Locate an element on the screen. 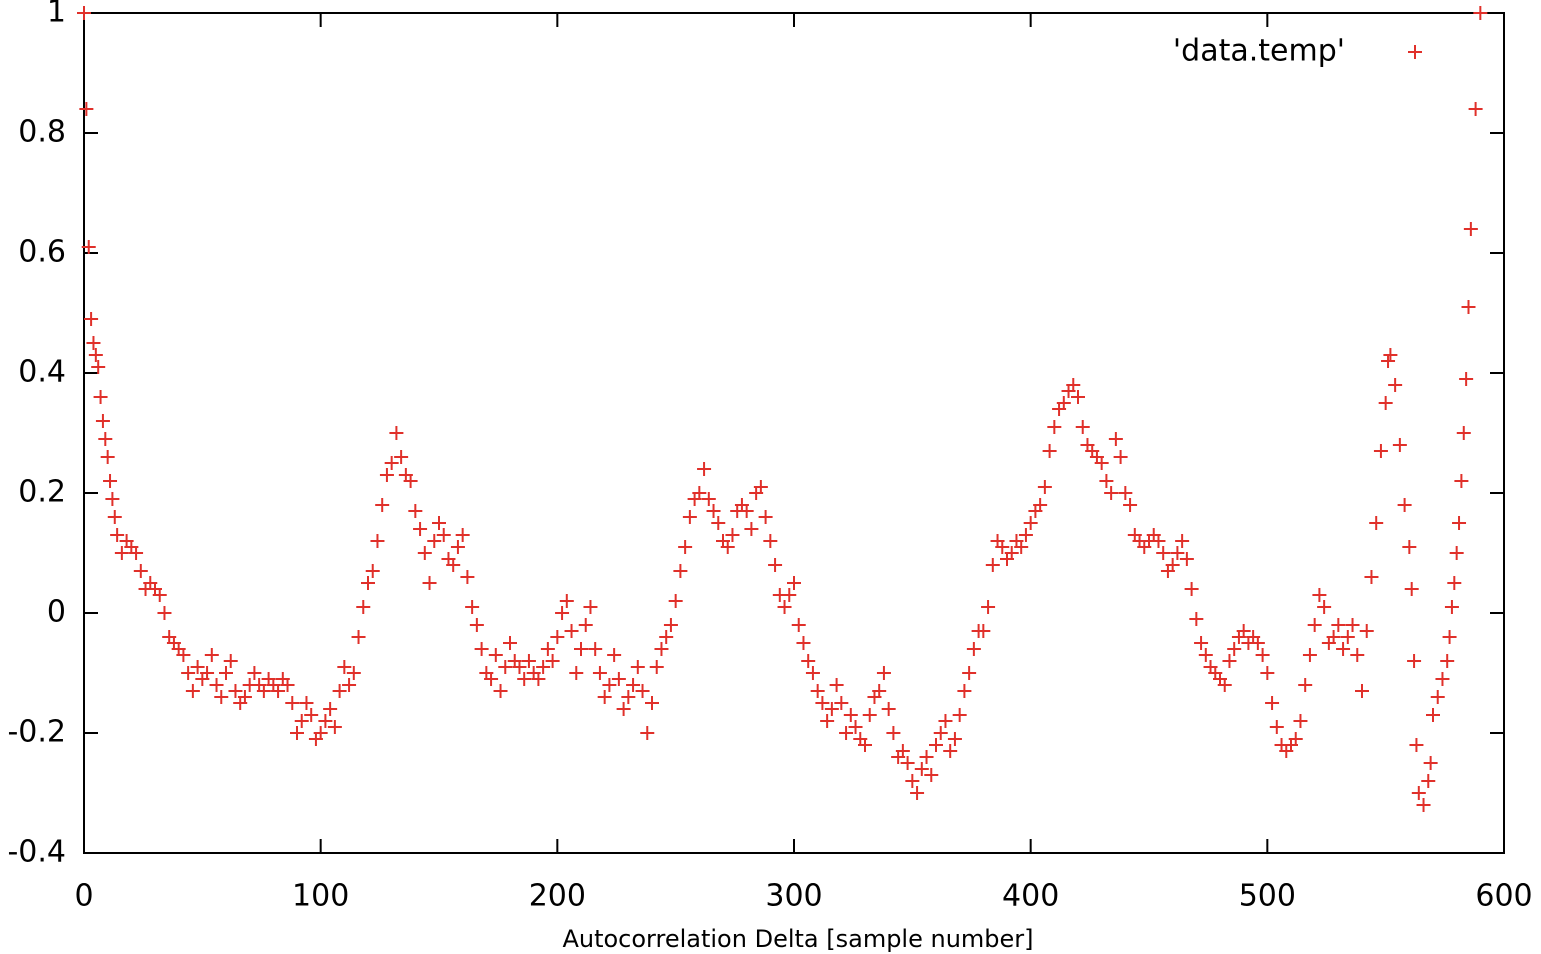  x-tick-label: 100 is located at coordinates (320, 896).